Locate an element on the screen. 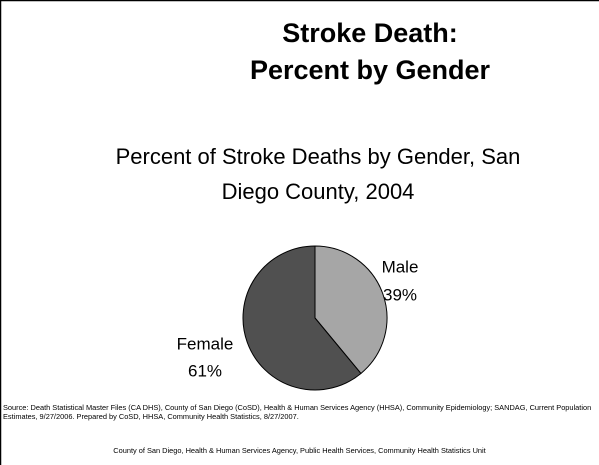 The image size is (599, 465). slice-label: Female is located at coordinates (205, 343).